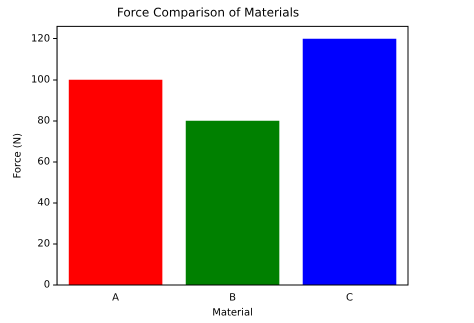 This screenshot has height=323, width=474. What do you see at coordinates (18, 155) in the screenshot?
I see `y-axis-title: Force (N)` at bounding box center [18, 155].